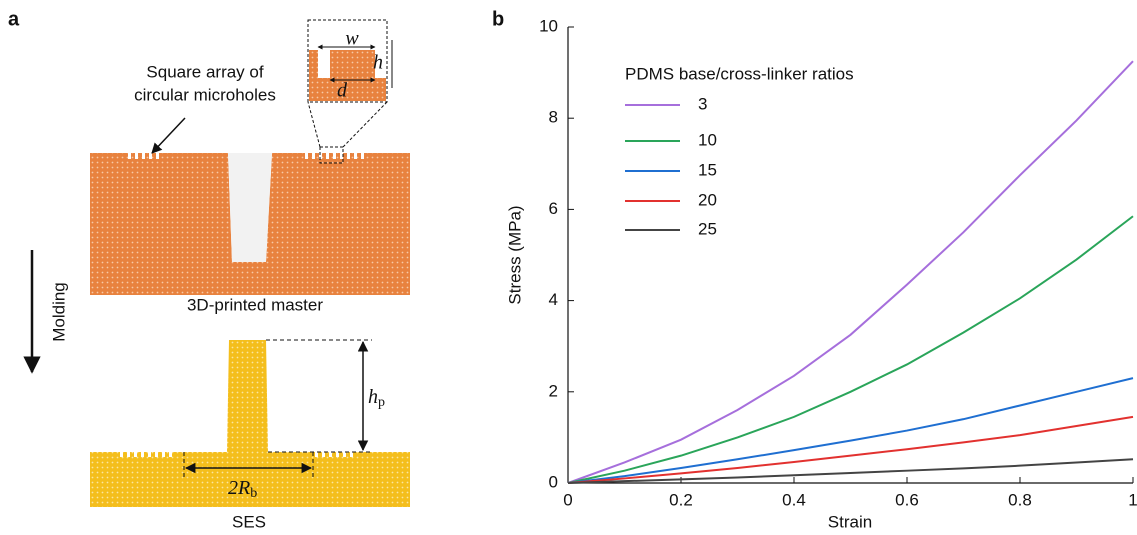  What do you see at coordinates (58, 312) in the screenshot?
I see `process-label: Molding` at bounding box center [58, 312].